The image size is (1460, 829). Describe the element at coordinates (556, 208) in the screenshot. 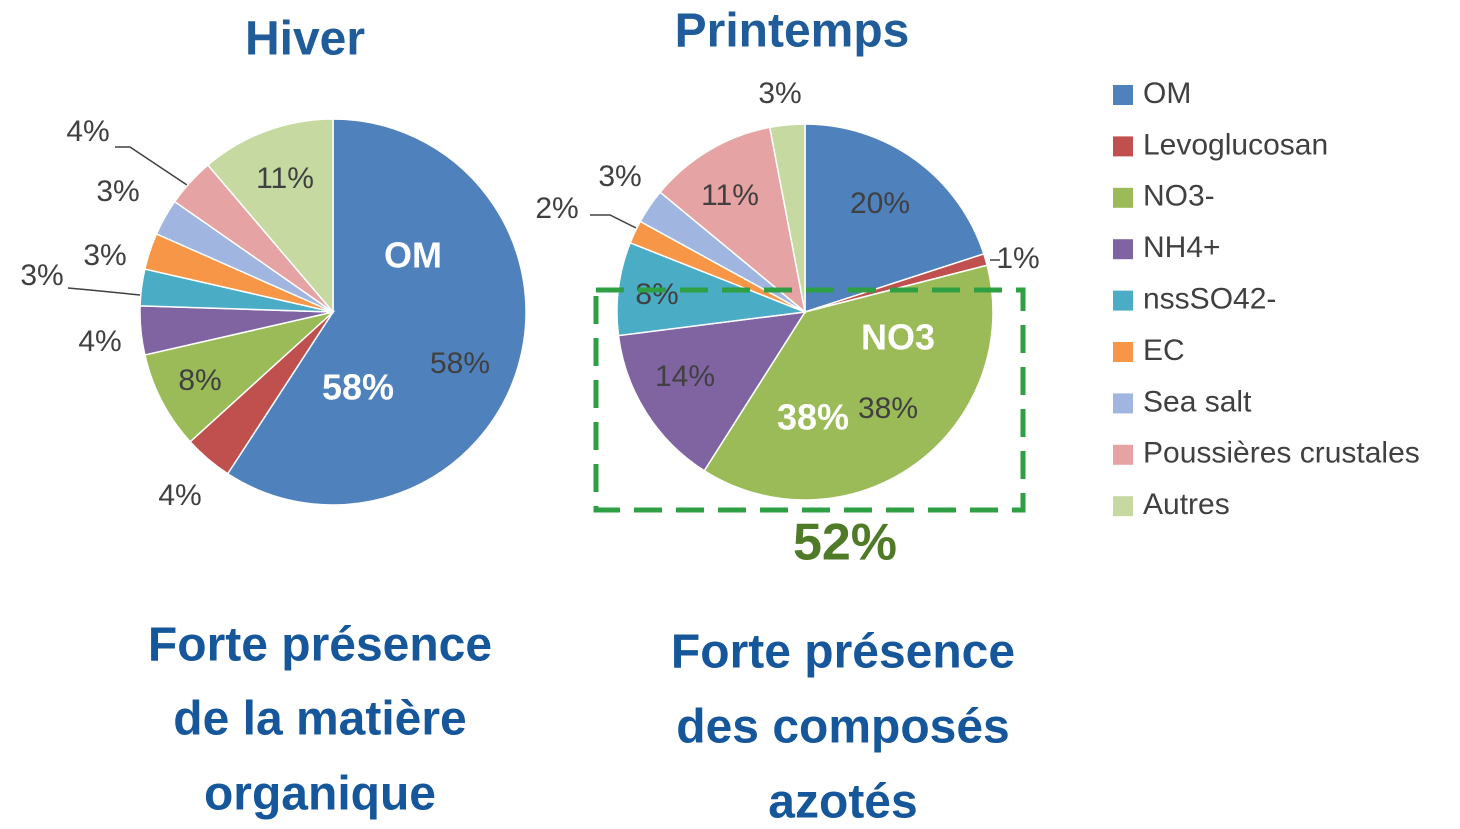

I see `data-label: 2%` at that location.